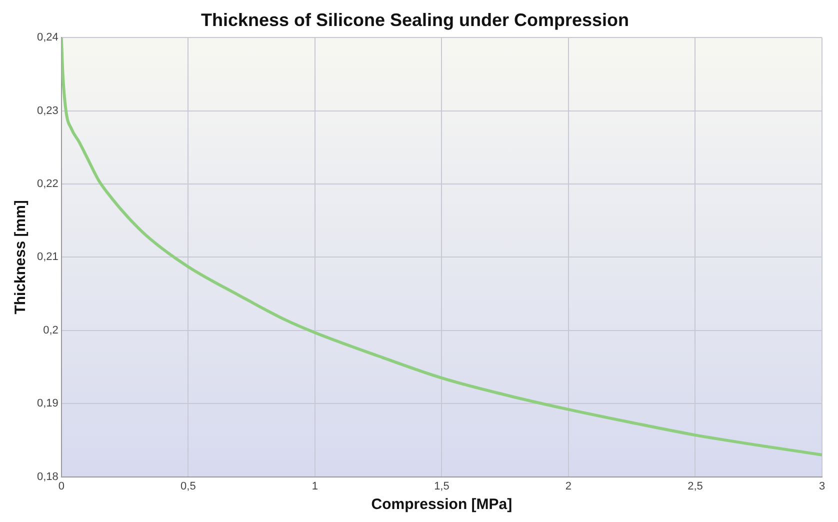  What do you see at coordinates (188, 486) in the screenshot?
I see `x-tick-label: 0,5` at bounding box center [188, 486].